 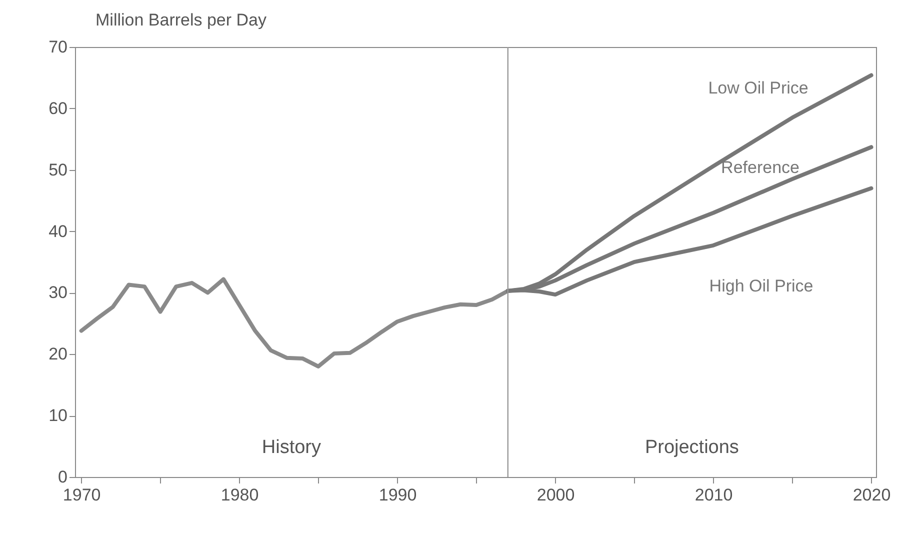 What do you see at coordinates (58, 292) in the screenshot?
I see `y-tick-label: 30` at bounding box center [58, 292].